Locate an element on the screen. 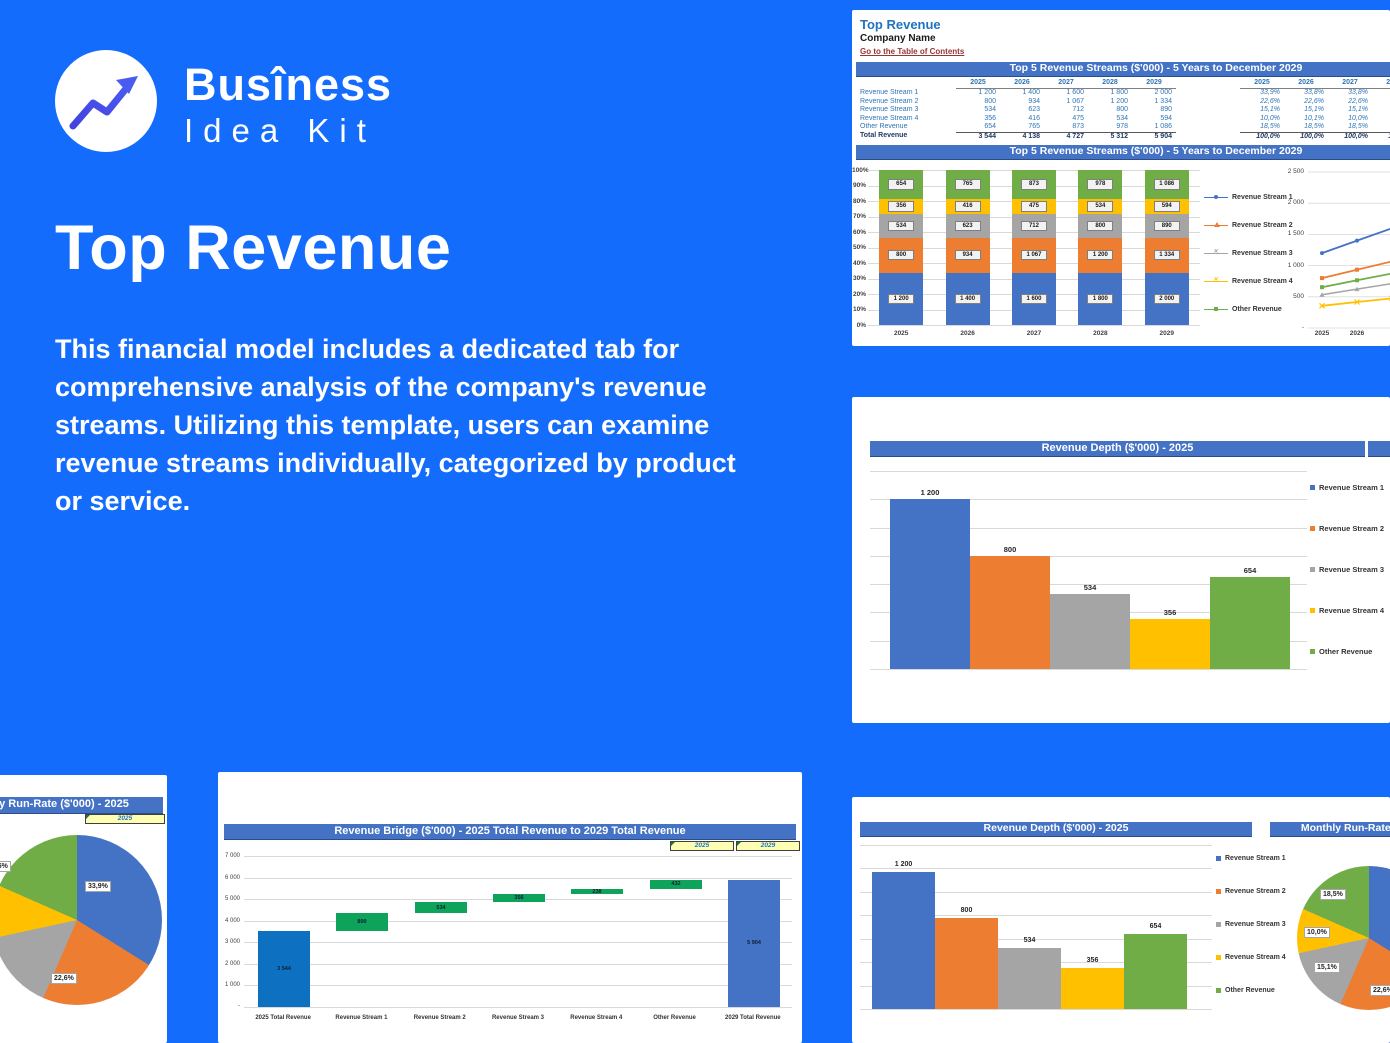 The width and height of the screenshot is (1390, 1043). table-cell: 978 is located at coordinates (1122, 127).